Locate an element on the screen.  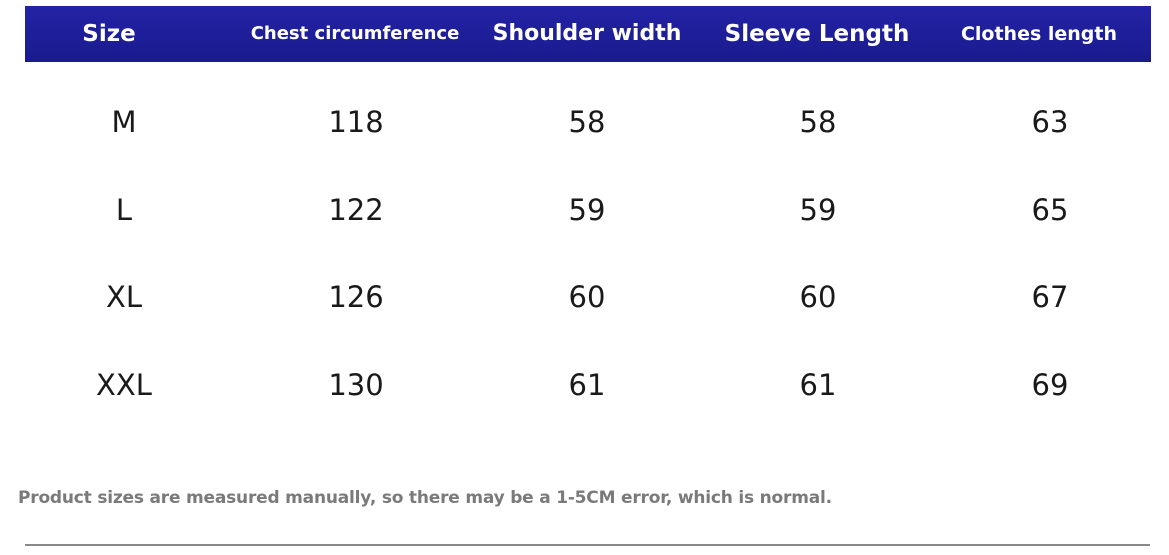
header-sleeve-length: Sleeve Length is located at coordinates (817, 34).